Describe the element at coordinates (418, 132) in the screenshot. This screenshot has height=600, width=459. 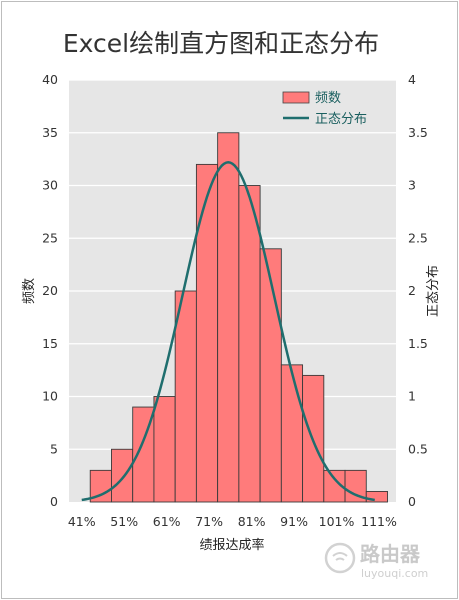
I see `y2-tick-label: 3.5` at that location.